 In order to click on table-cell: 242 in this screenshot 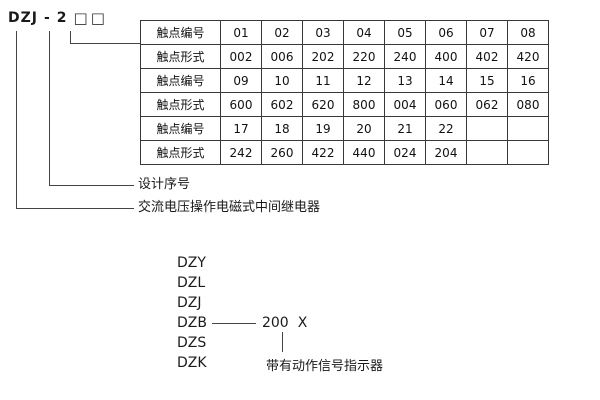, I will do `click(241, 152)`.